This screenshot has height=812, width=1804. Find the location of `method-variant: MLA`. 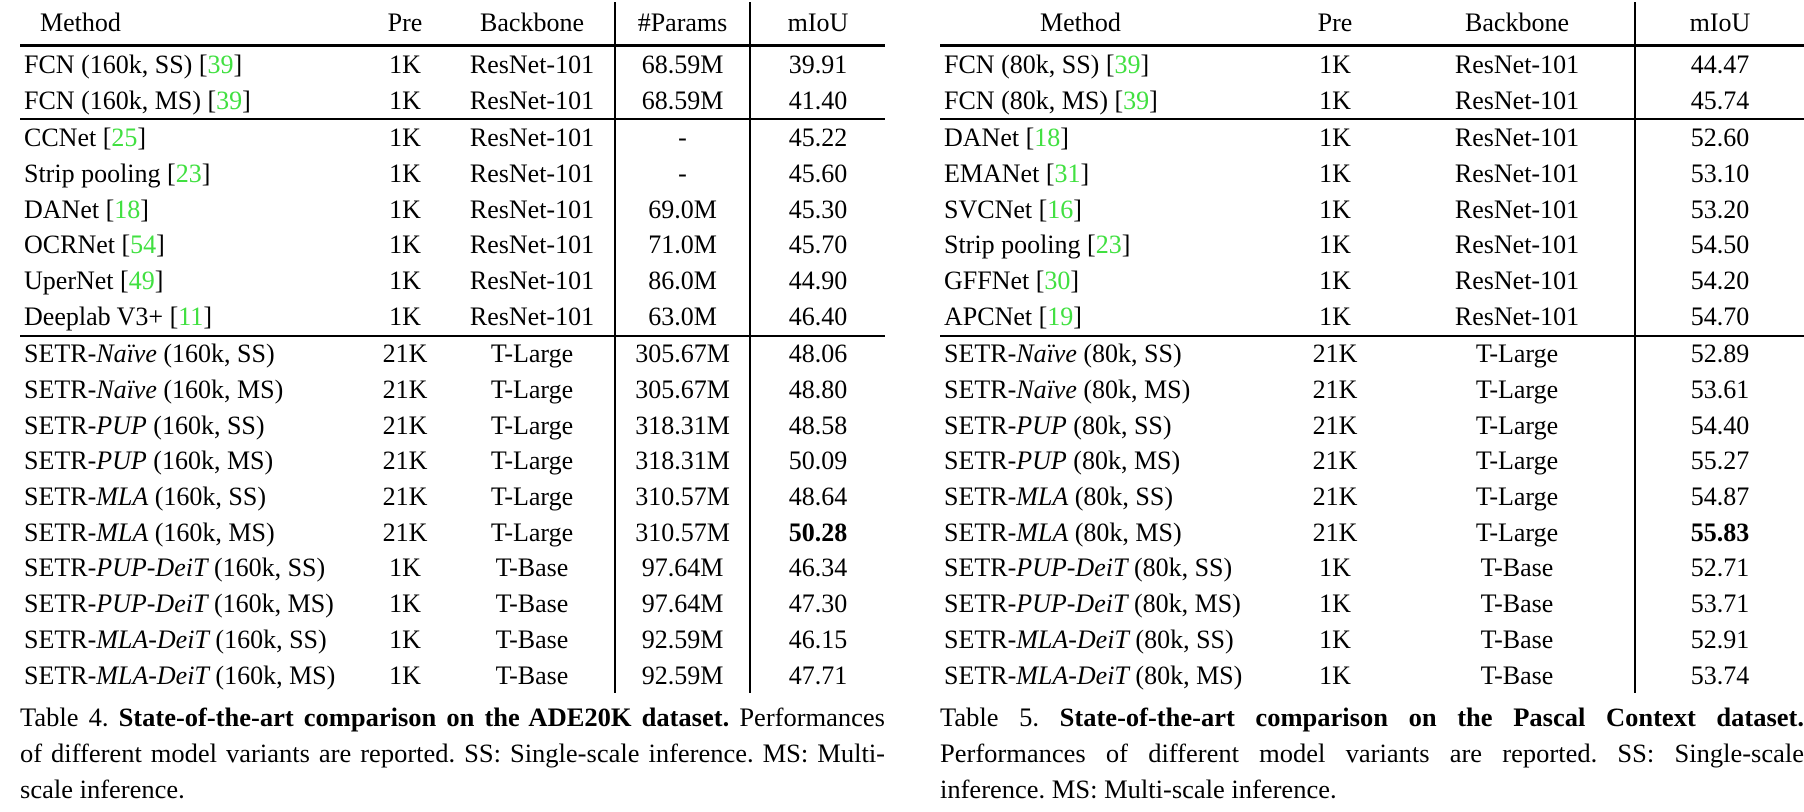

method-variant: MLA is located at coordinates (1042, 532).